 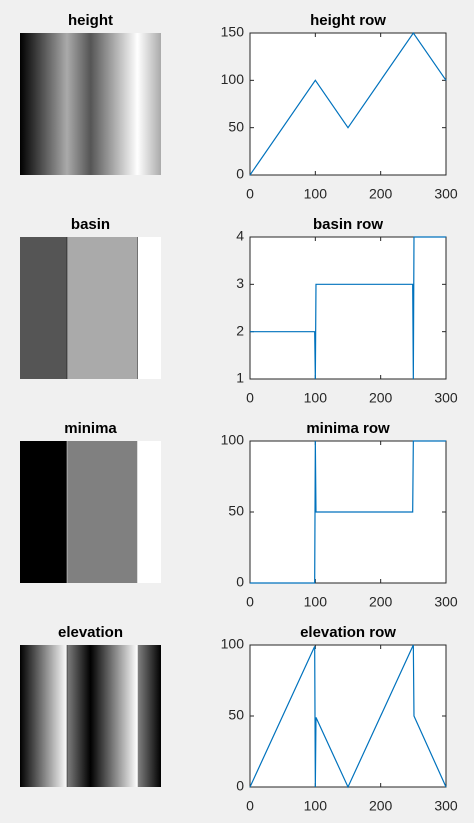 I want to click on chart-title: basin, so click(x=90, y=224).